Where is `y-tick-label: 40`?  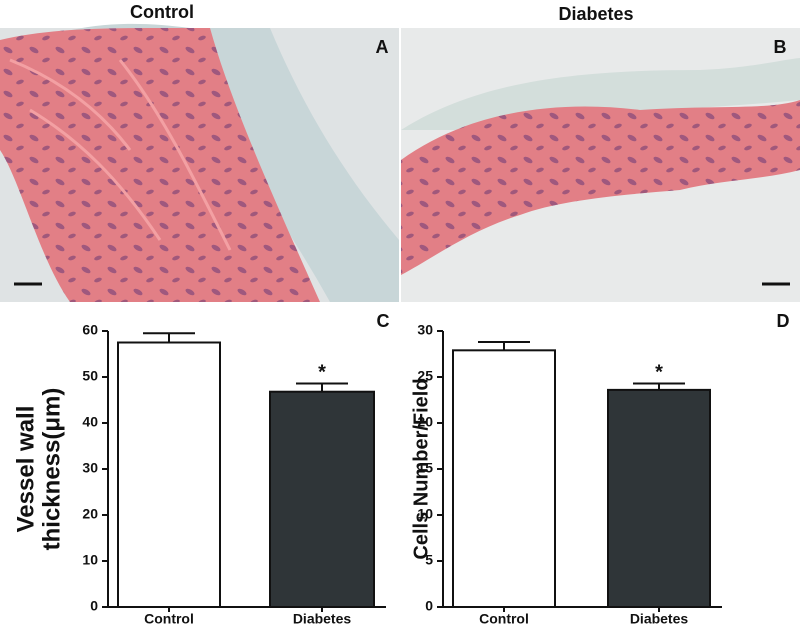
y-tick-label: 40 is located at coordinates (90, 422).